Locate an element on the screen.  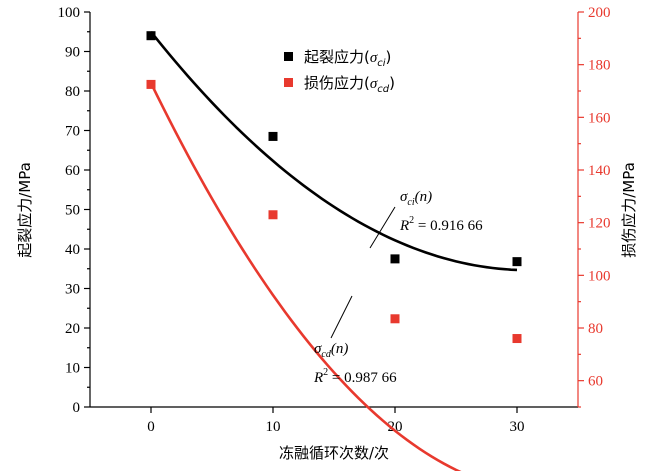
annotation-ci-r-label: R is located at coordinates (404, 226).